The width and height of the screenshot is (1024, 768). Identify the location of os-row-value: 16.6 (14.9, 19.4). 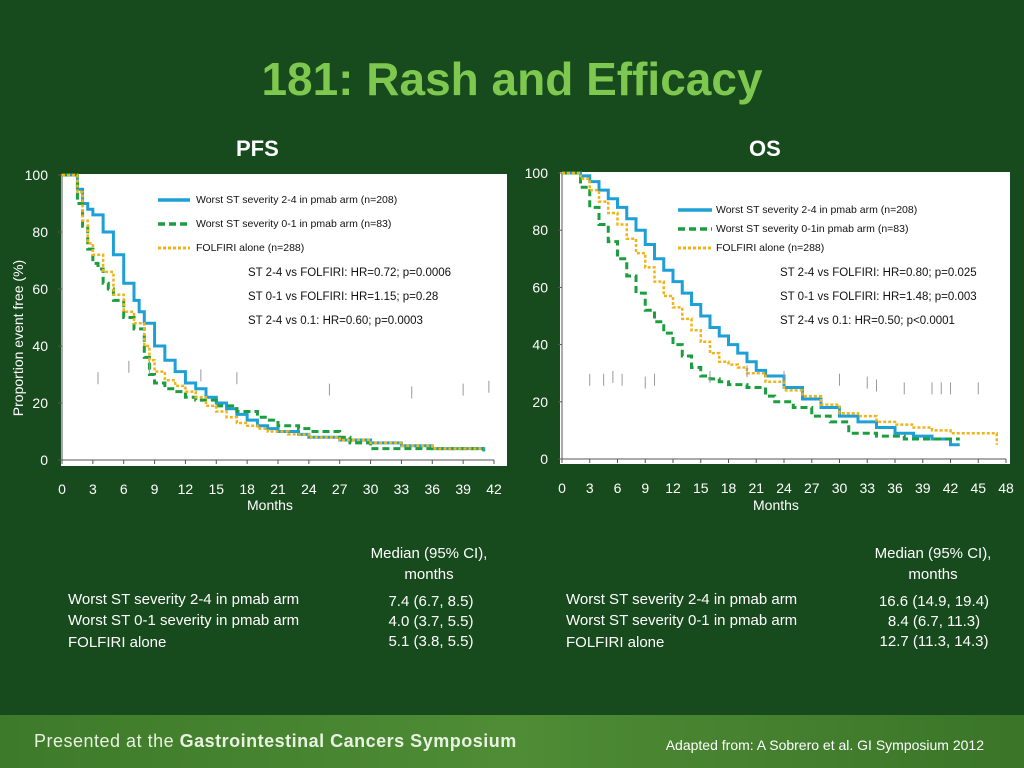
(934, 601).